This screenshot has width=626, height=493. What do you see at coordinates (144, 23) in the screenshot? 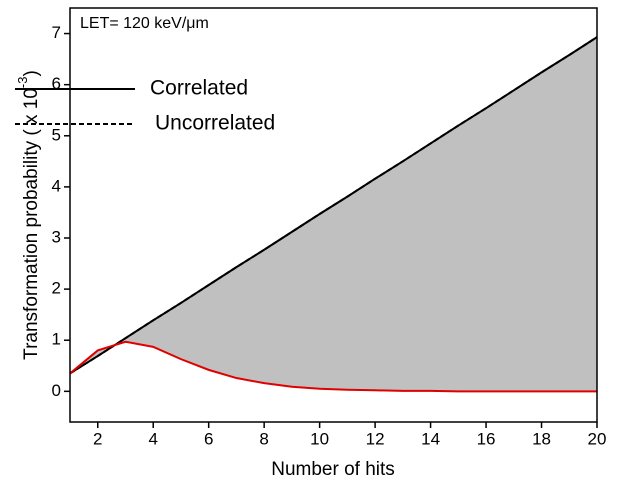
I see `annotation: LET= 120 keV/μm` at bounding box center [144, 23].